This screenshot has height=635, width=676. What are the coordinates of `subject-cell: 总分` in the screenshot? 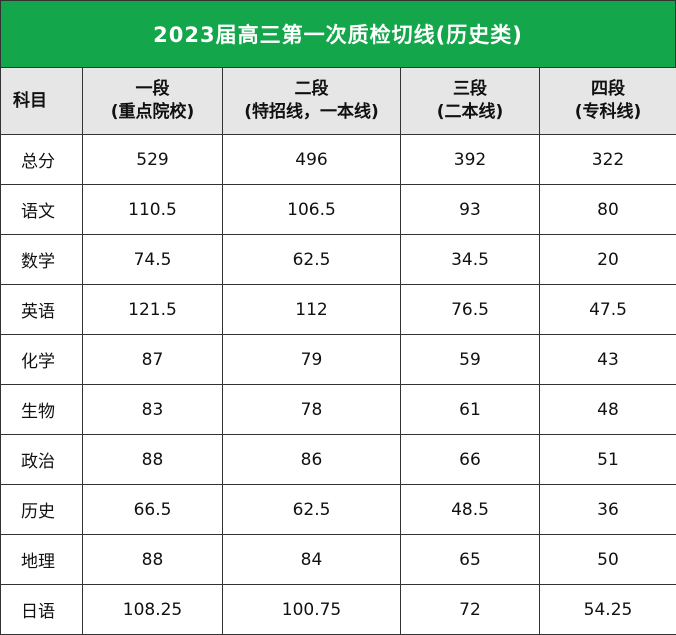 It's located at (42, 160).